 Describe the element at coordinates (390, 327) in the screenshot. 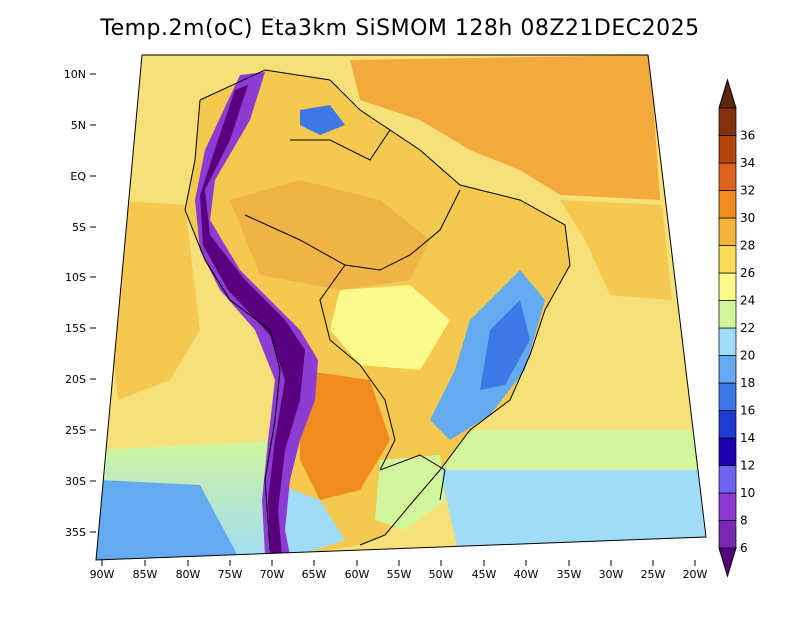

I see `central-brazil-region` at that location.